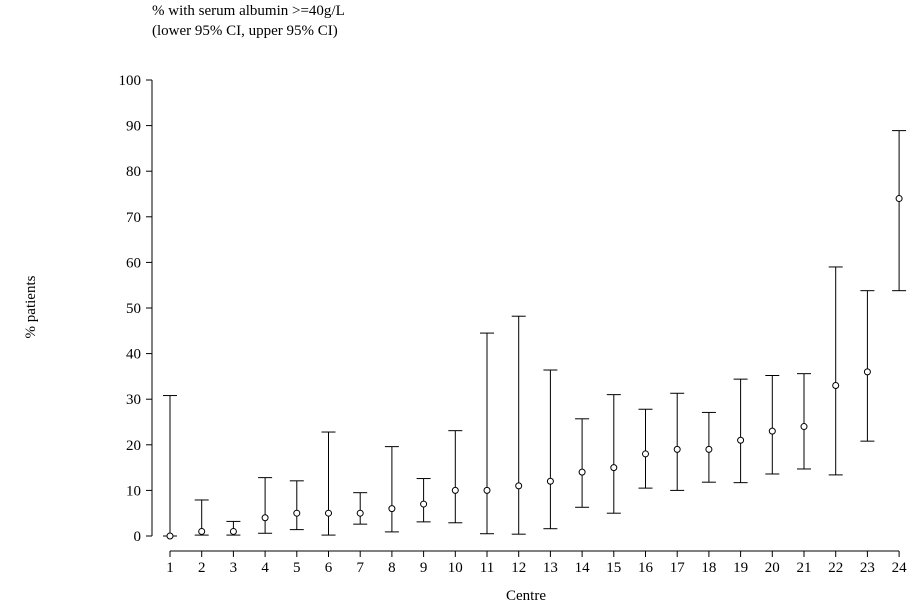  I want to click on x-tick-label: 8, so click(392, 568).